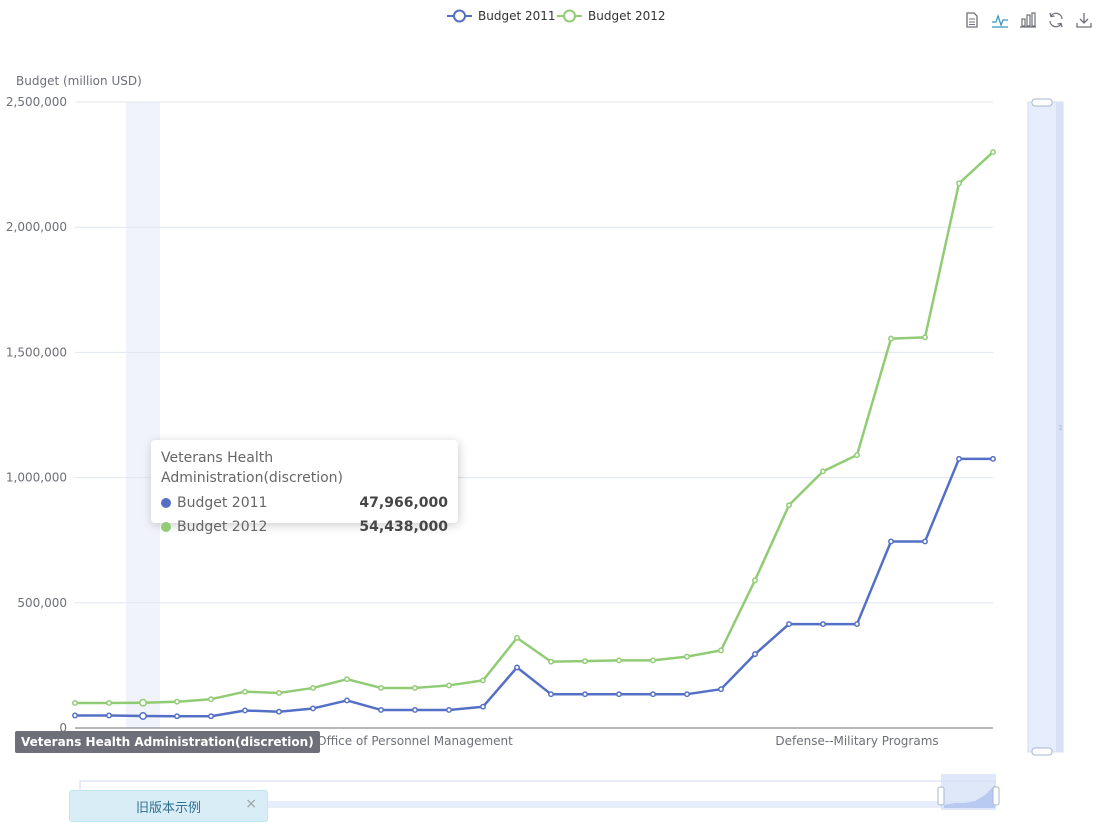  Describe the element at coordinates (166, 503) in the screenshot. I see `tooltip-marker-budget-2011` at that location.